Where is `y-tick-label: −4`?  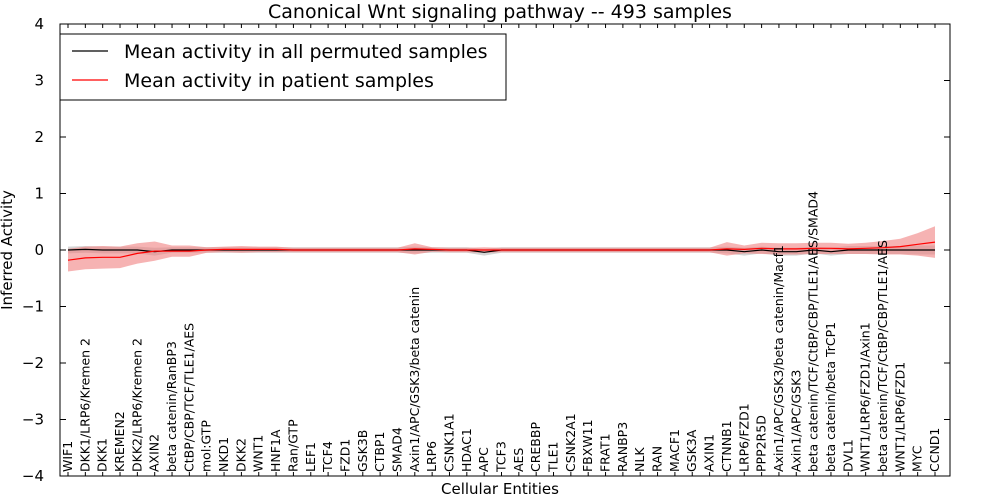
y-tick-label: −4 is located at coordinates (33, 476).